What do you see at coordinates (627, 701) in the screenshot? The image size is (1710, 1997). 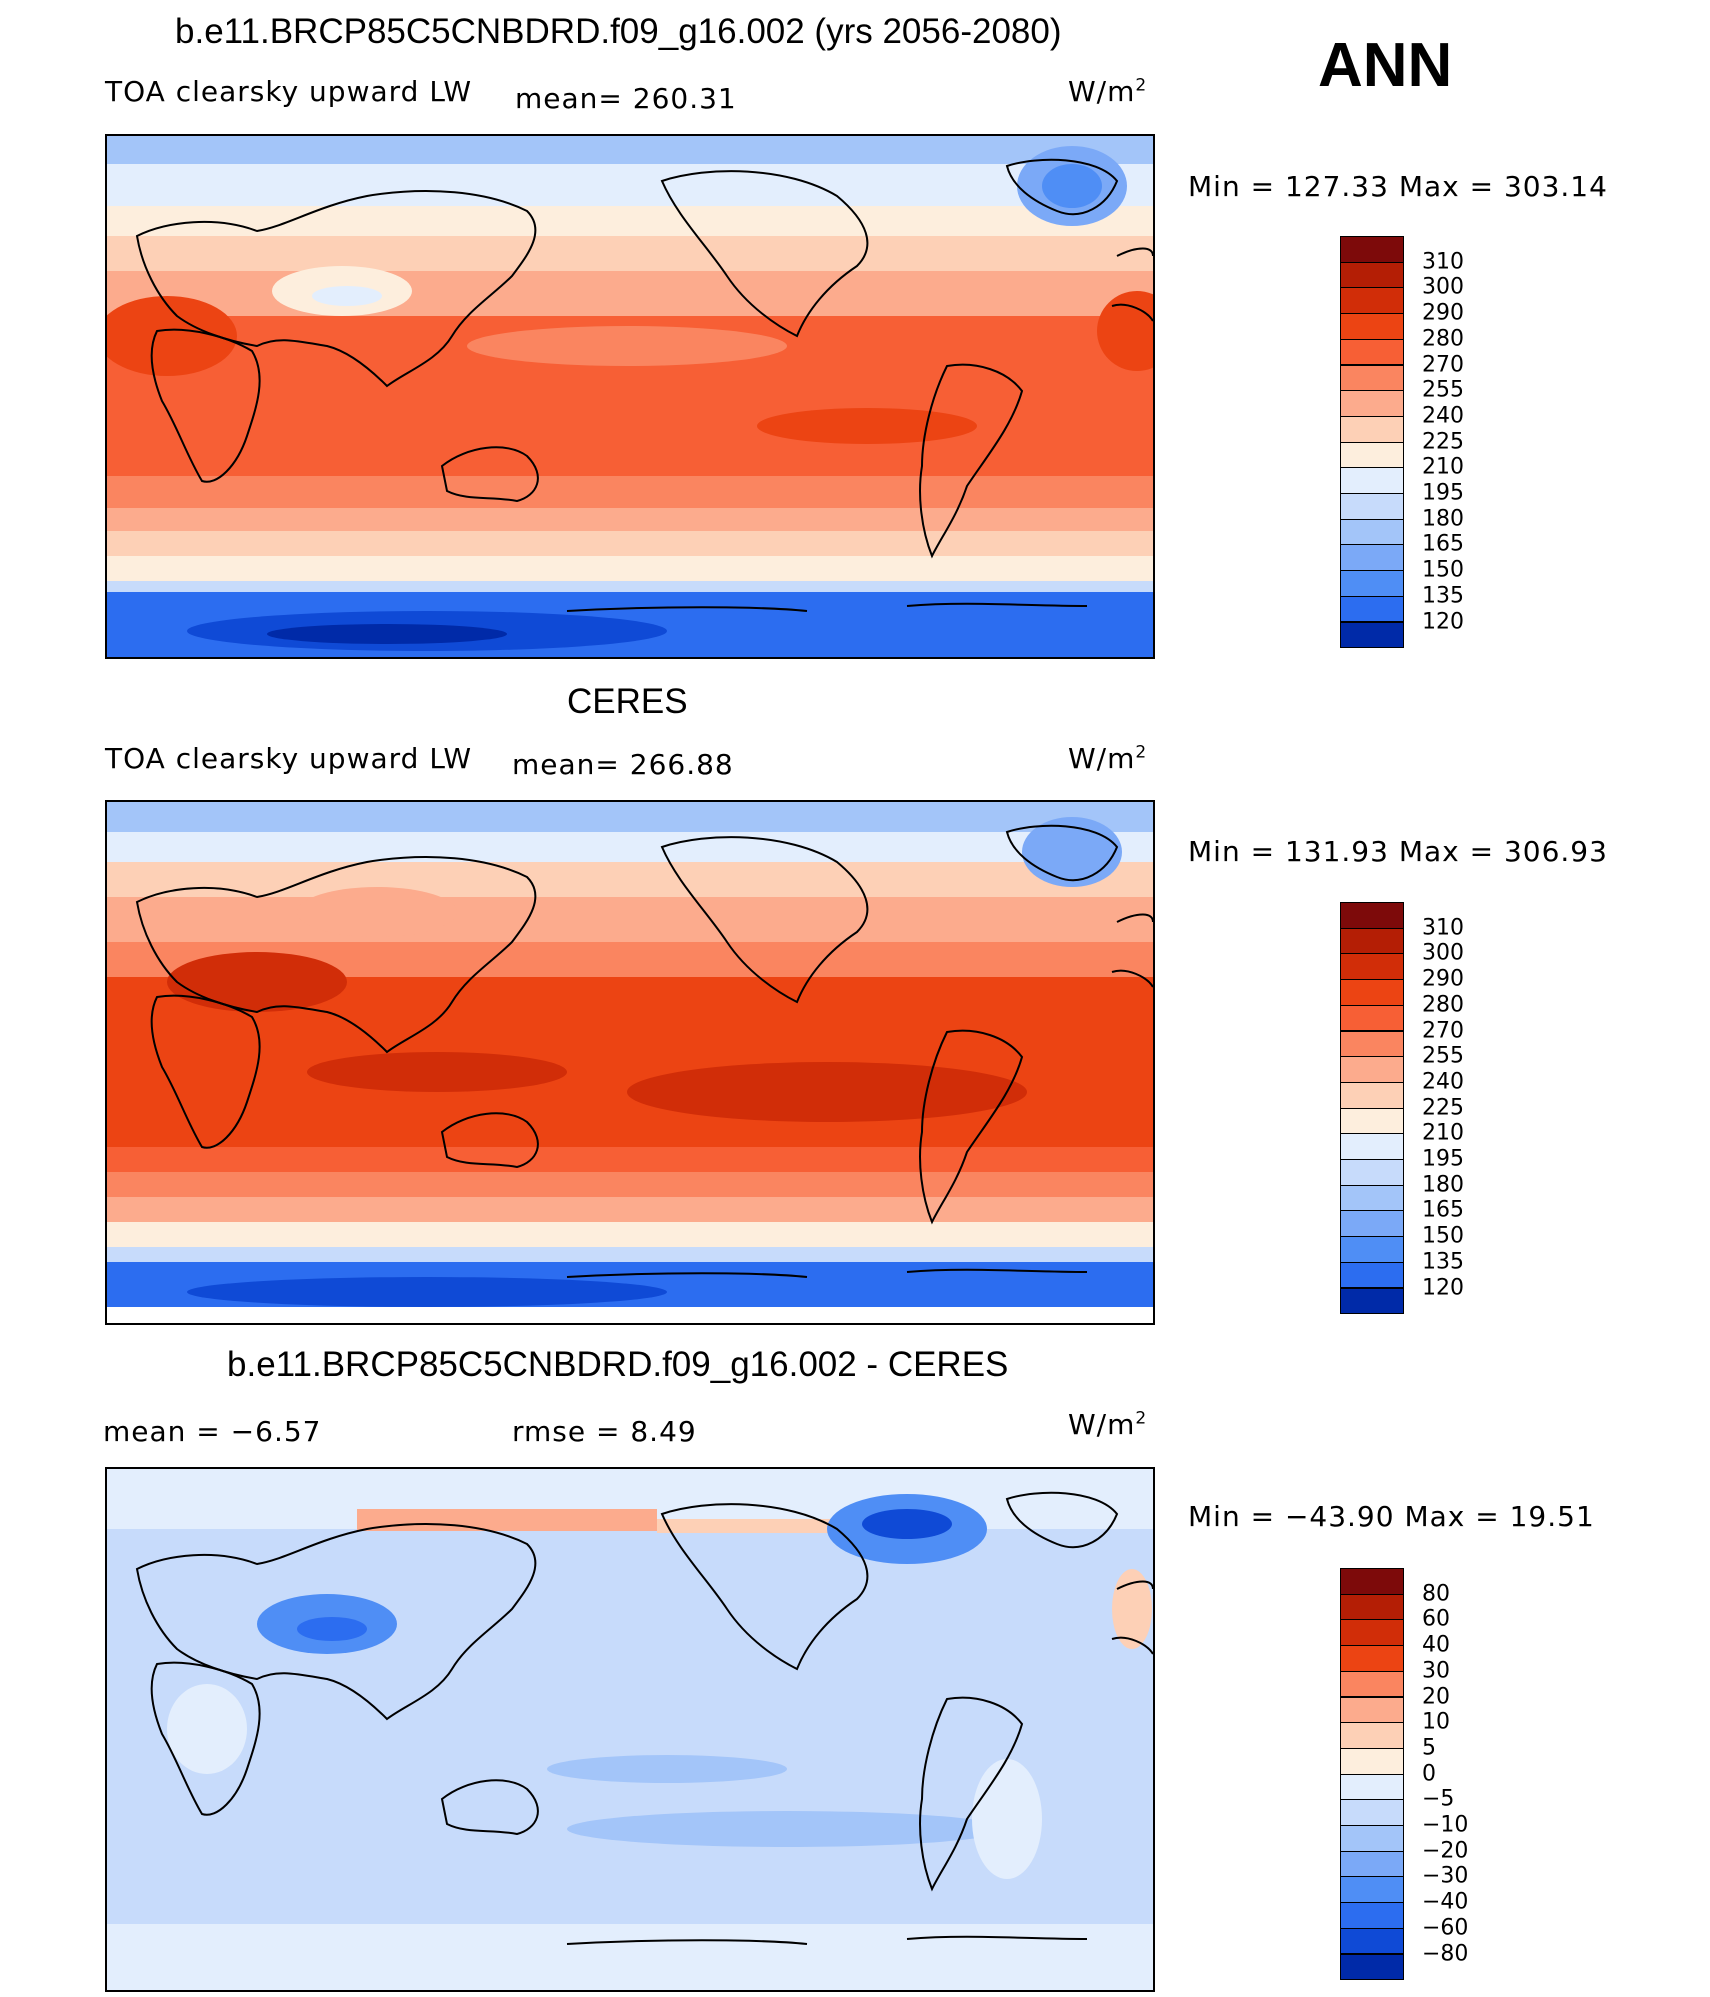 I see `panel-2-title: CERES` at bounding box center [627, 701].